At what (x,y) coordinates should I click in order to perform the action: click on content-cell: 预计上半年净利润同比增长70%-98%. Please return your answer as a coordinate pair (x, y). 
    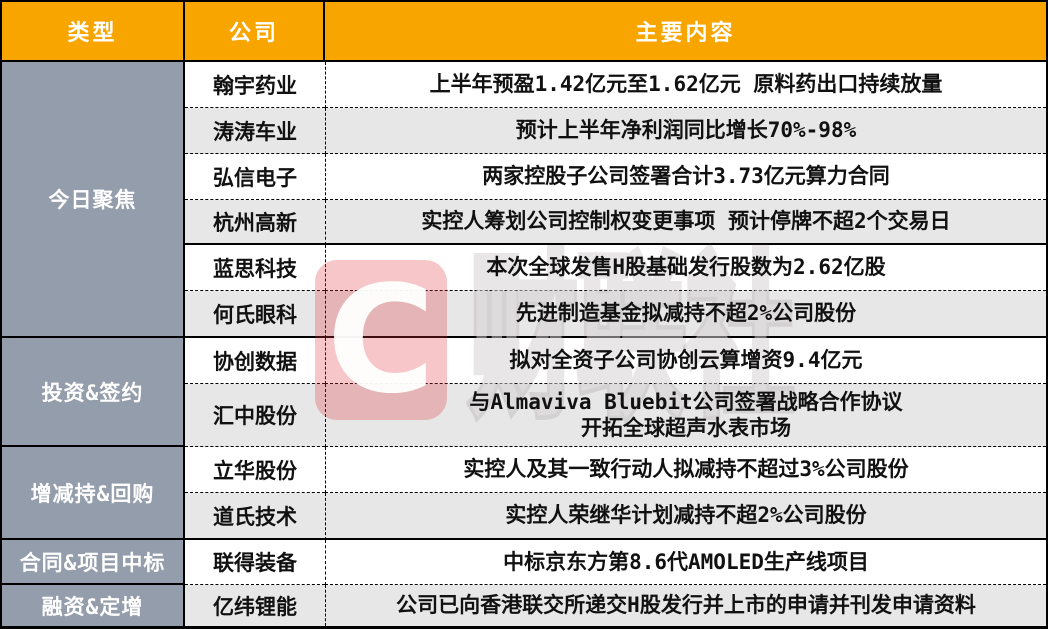
    Looking at the image, I should click on (685, 131).